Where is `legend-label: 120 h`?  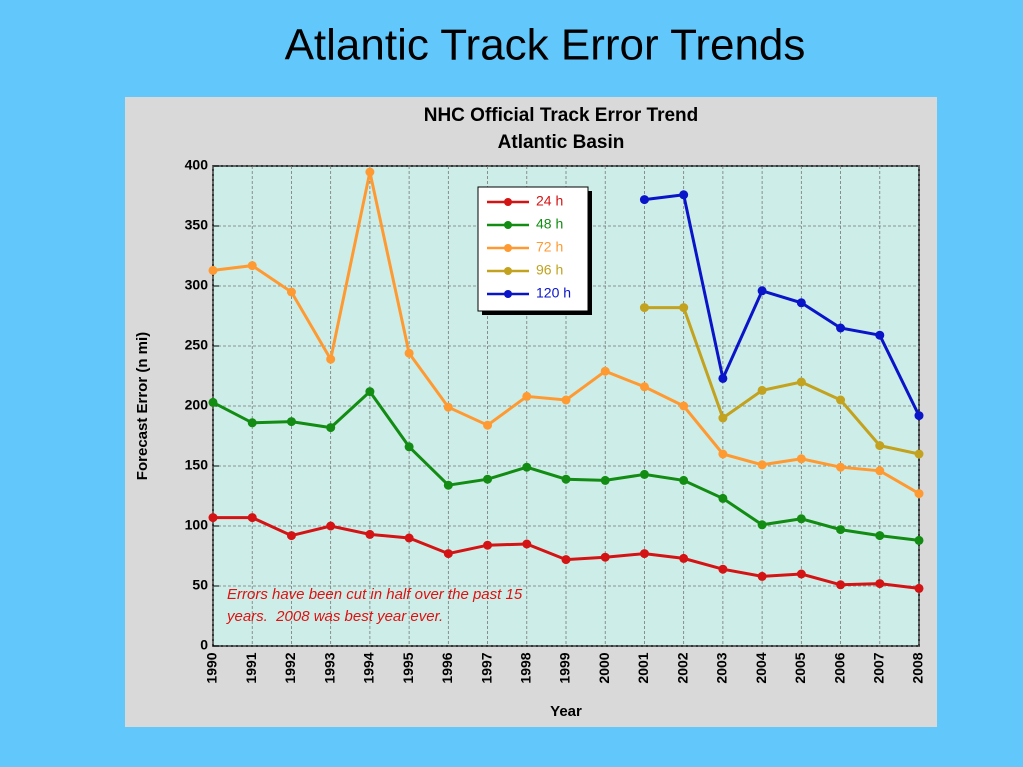
legend-label: 120 h is located at coordinates (553, 293).